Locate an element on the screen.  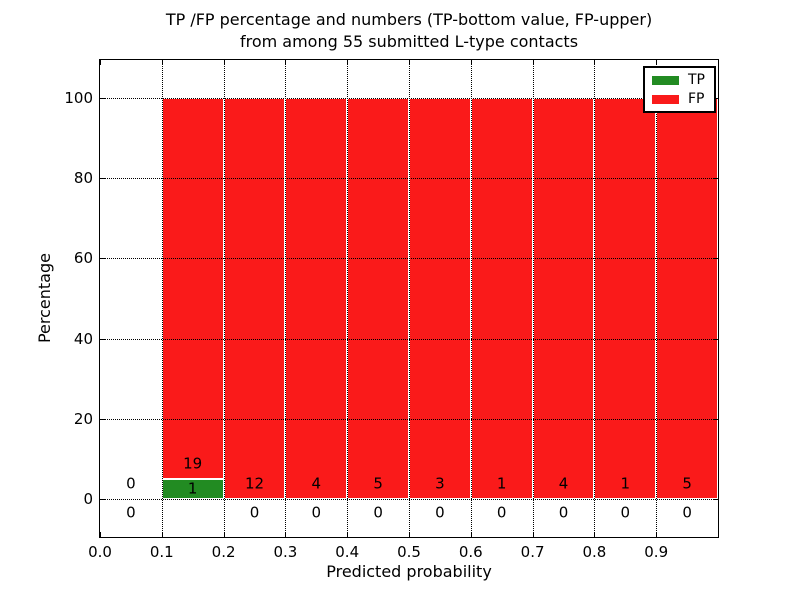
legend-entry-fp: FP is located at coordinates (678, 99).